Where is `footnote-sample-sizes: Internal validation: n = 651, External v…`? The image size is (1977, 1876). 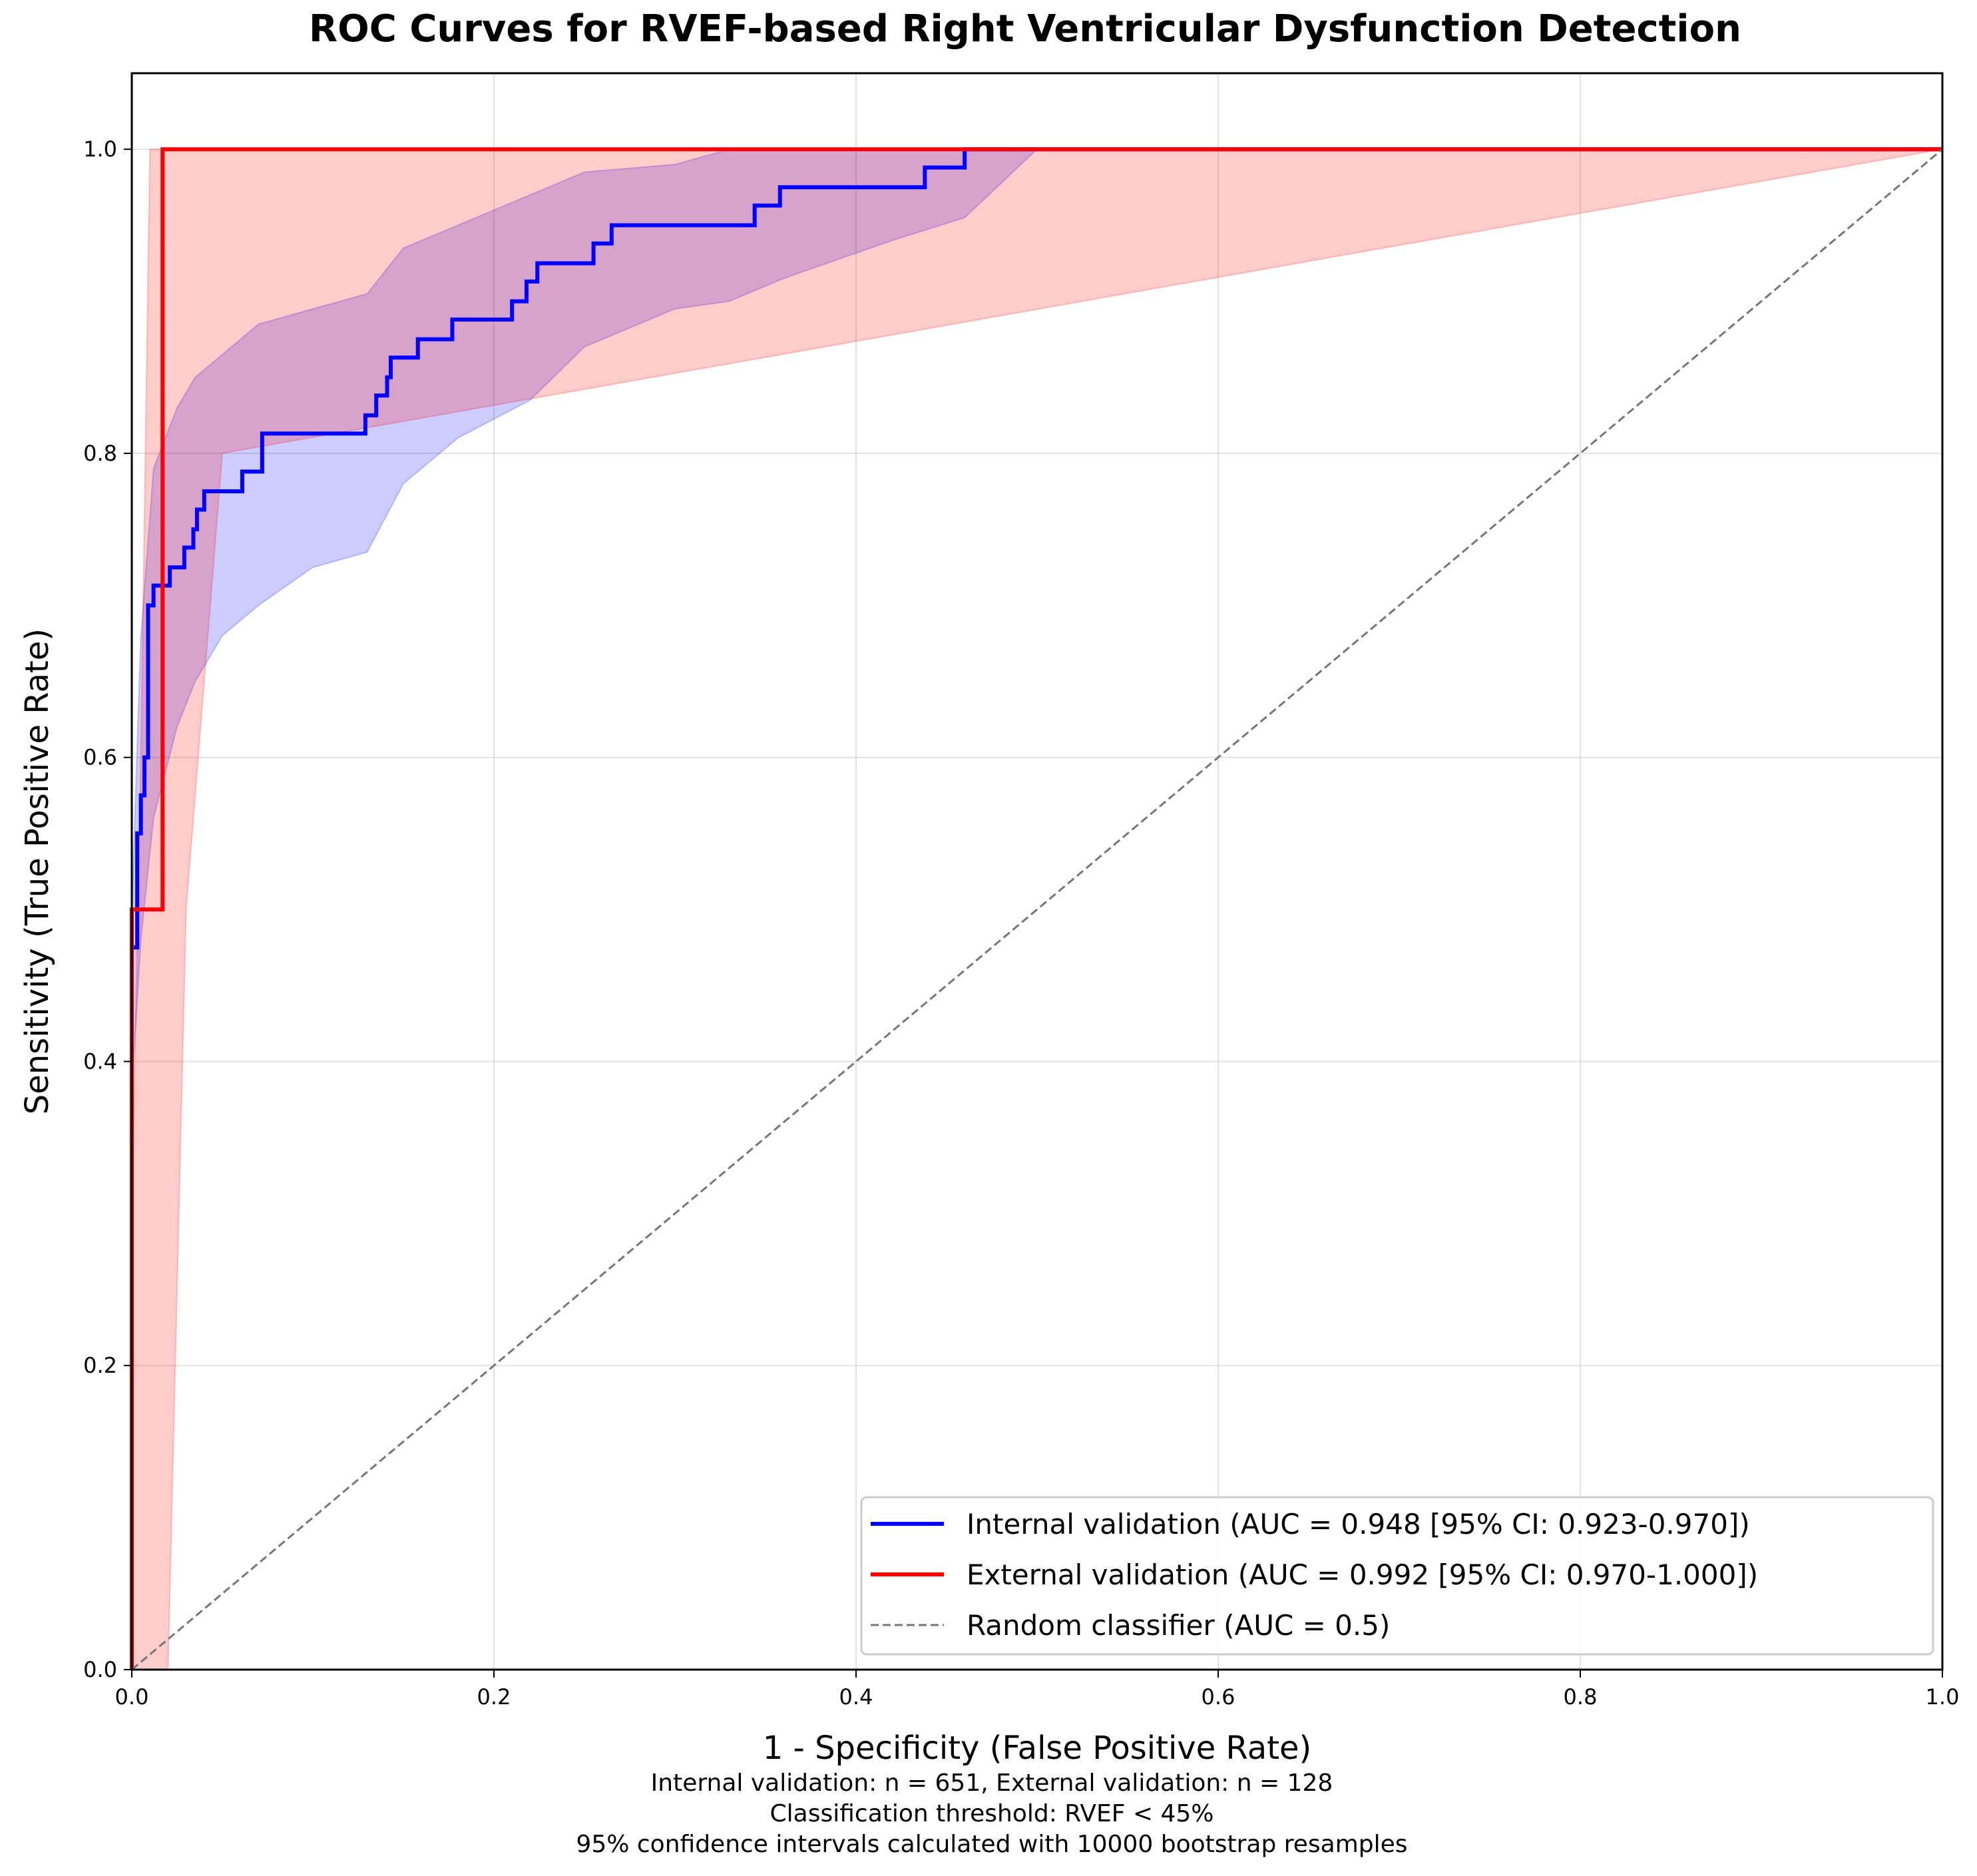 footnote-sample-sizes: Internal validation: n = 651, External v… is located at coordinates (992, 1783).